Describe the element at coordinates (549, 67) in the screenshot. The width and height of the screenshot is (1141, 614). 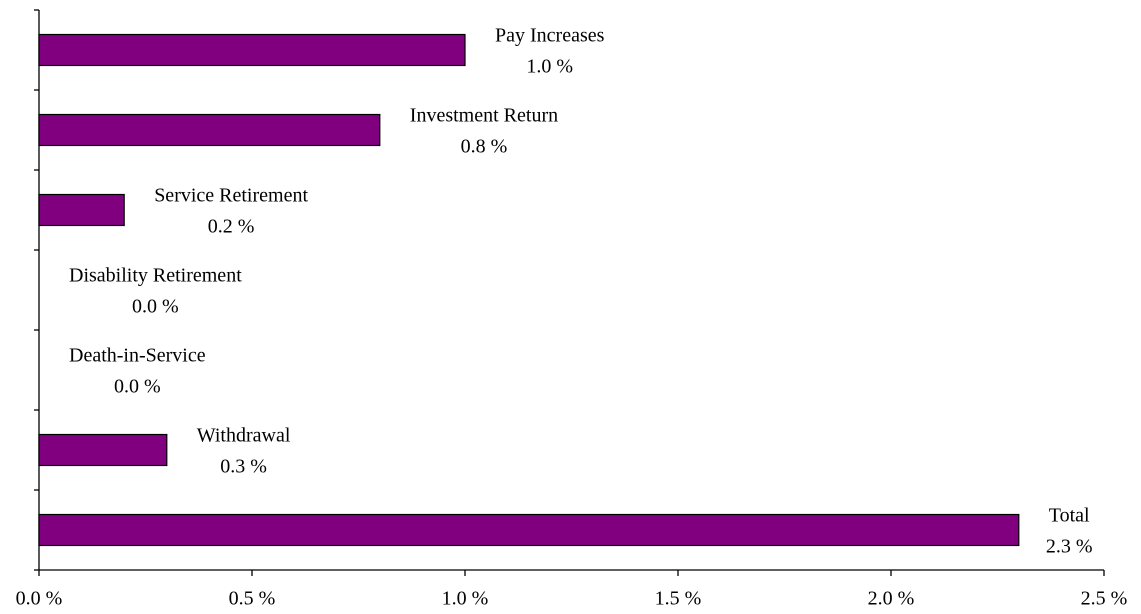
I see `value-label: 1.0 %` at that location.